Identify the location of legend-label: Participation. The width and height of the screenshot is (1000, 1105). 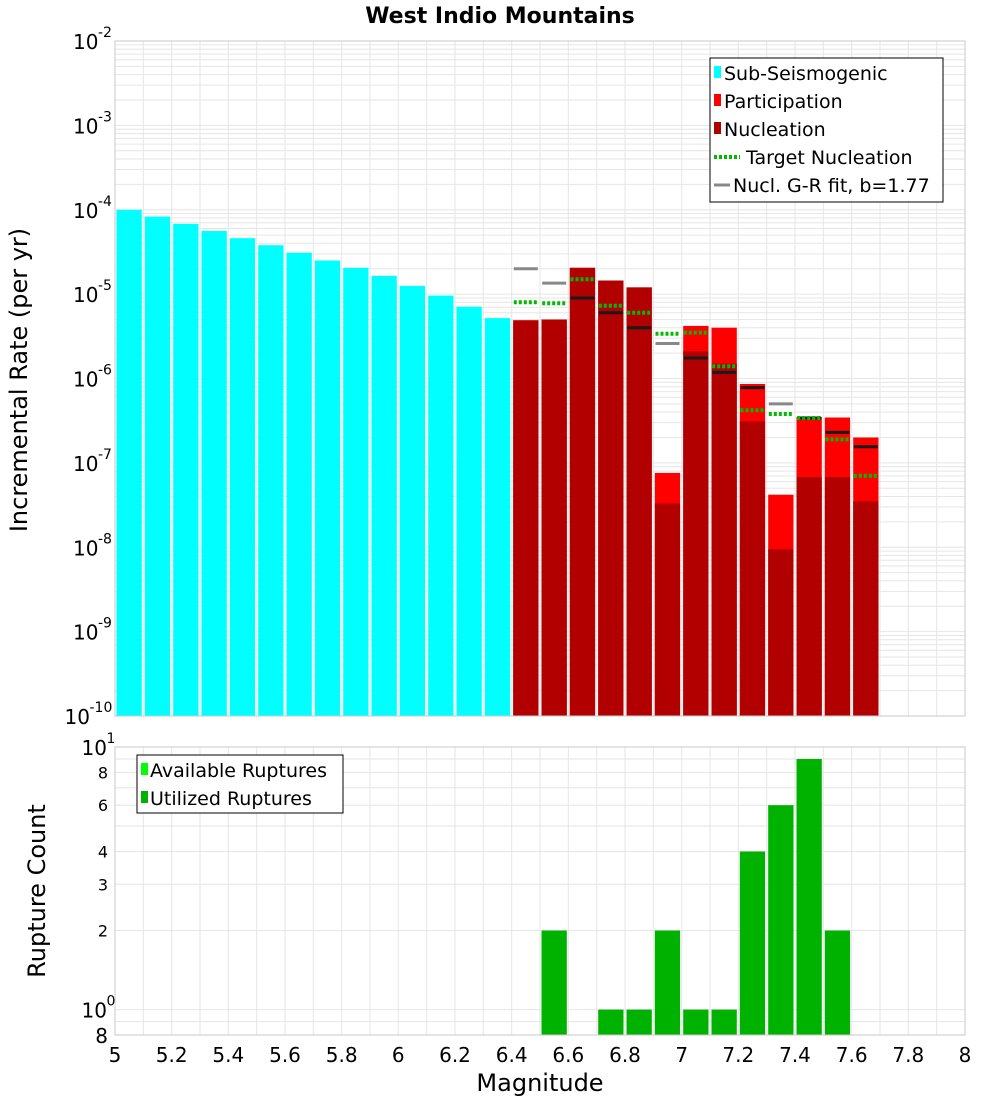
(783, 102).